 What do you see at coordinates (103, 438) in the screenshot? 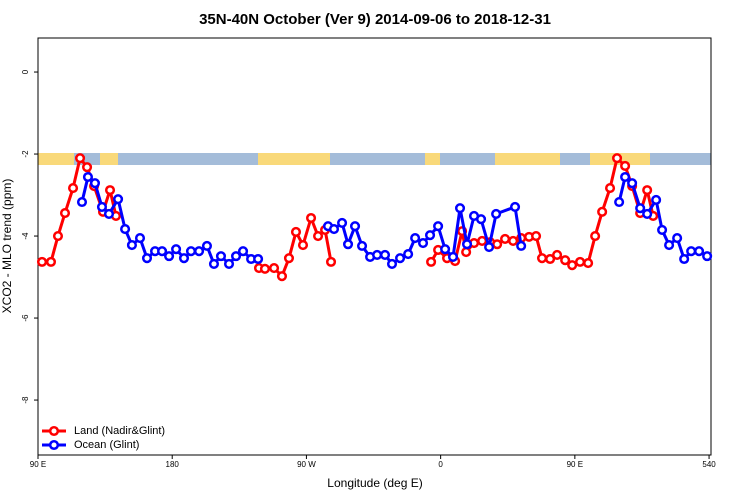
I see `legend: Land (Nadir&Glint) Ocean (Glint)` at bounding box center [103, 438].